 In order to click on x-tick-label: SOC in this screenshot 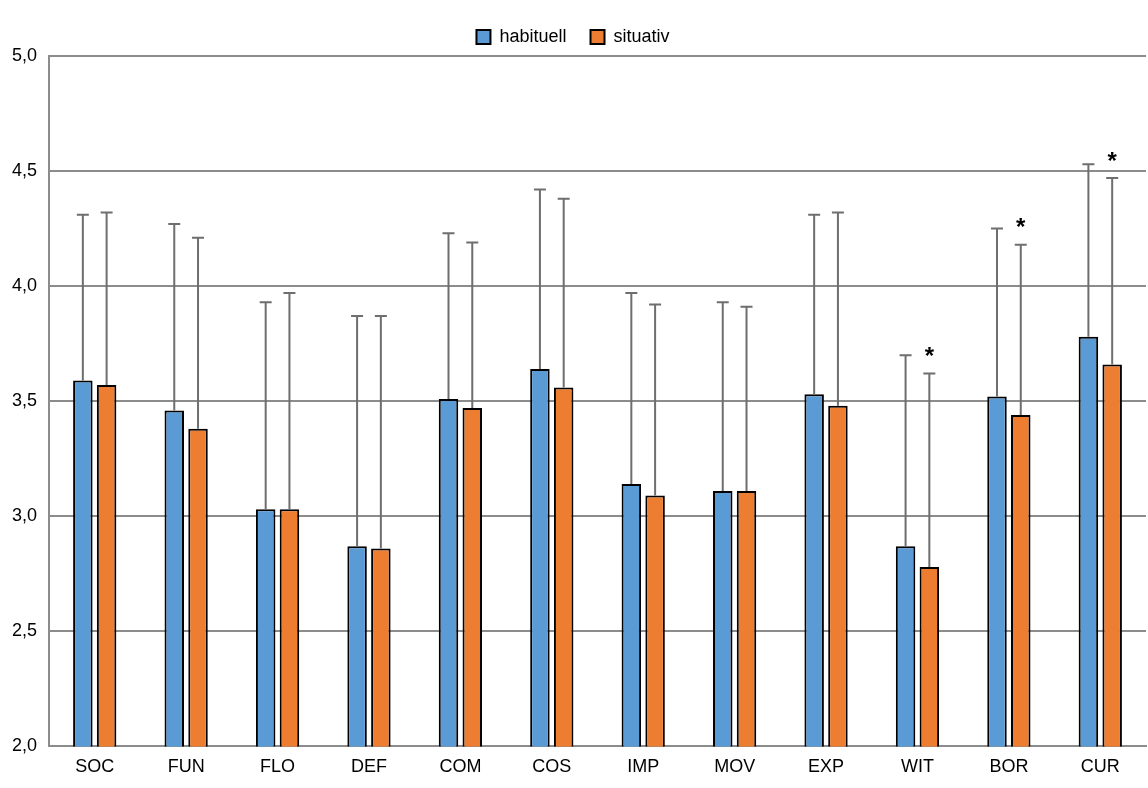, I will do `click(95, 766)`.